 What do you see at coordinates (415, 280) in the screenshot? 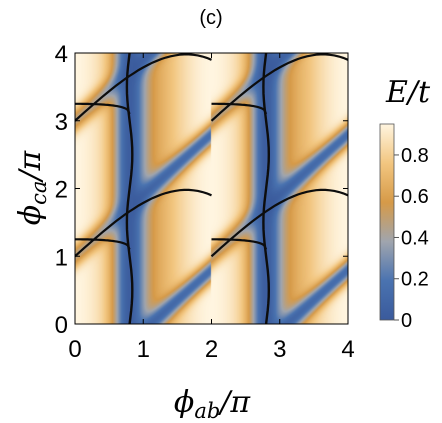
I see `colorbar-tick-label: 0.2` at bounding box center [415, 280].